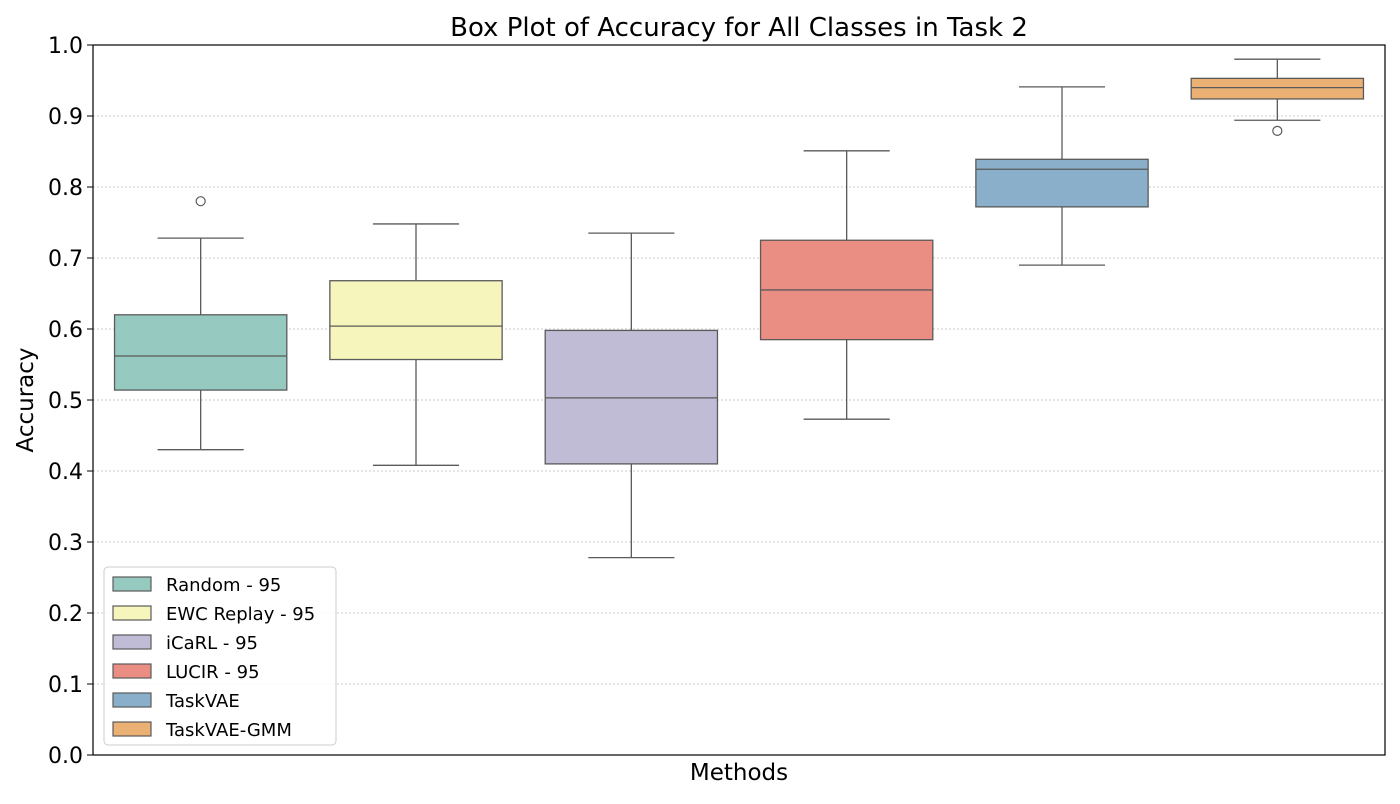 Image resolution: width=1400 pixels, height=804 pixels. Describe the element at coordinates (65, 330) in the screenshot. I see `y-tick-label: 0.6` at that location.